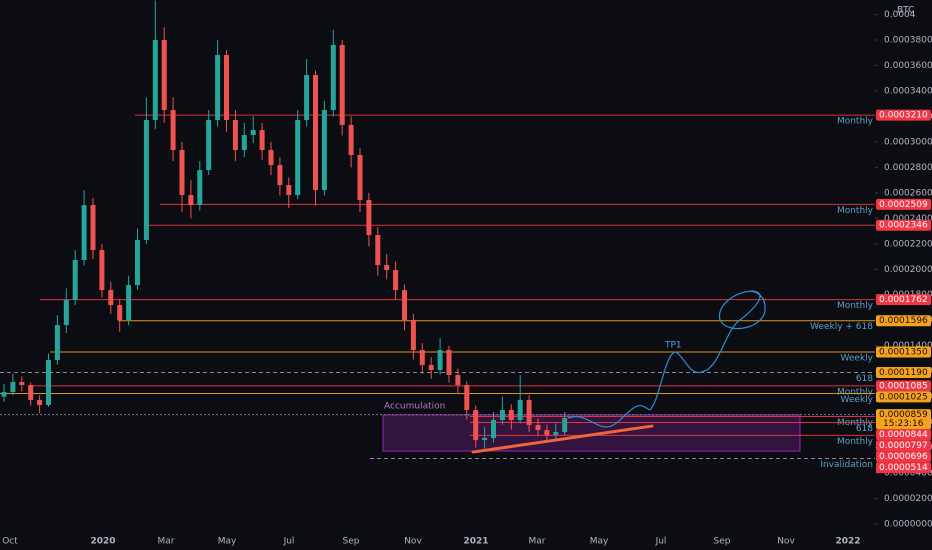 The image size is (932, 550). I want to click on y-tick-label: 0.0002600, so click(908, 193).